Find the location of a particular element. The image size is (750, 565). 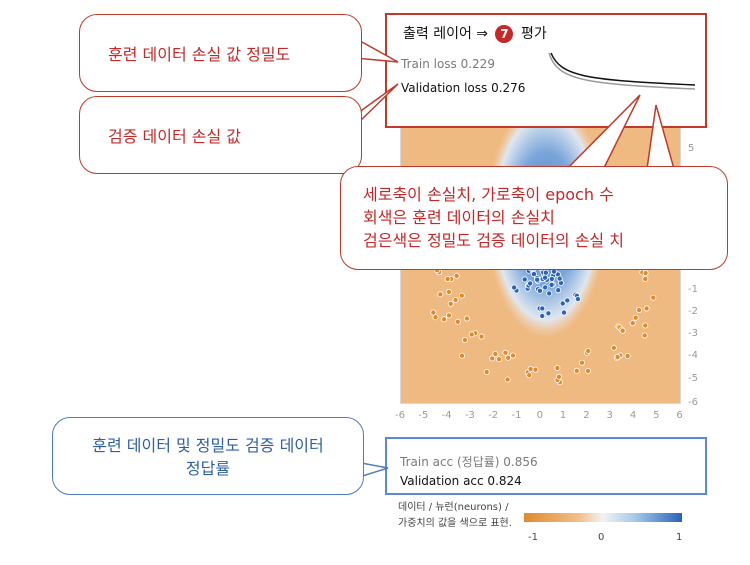

train-accuracy-value: Train acc (정답률) 0.856 is located at coordinates (469, 462).